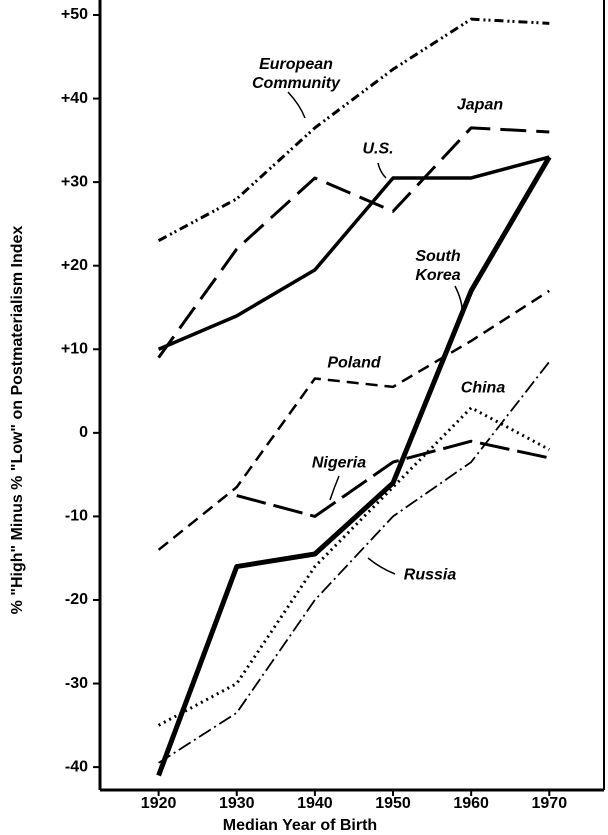 This screenshot has width=608, height=835. I want to click on series-line, so click(393, 478).